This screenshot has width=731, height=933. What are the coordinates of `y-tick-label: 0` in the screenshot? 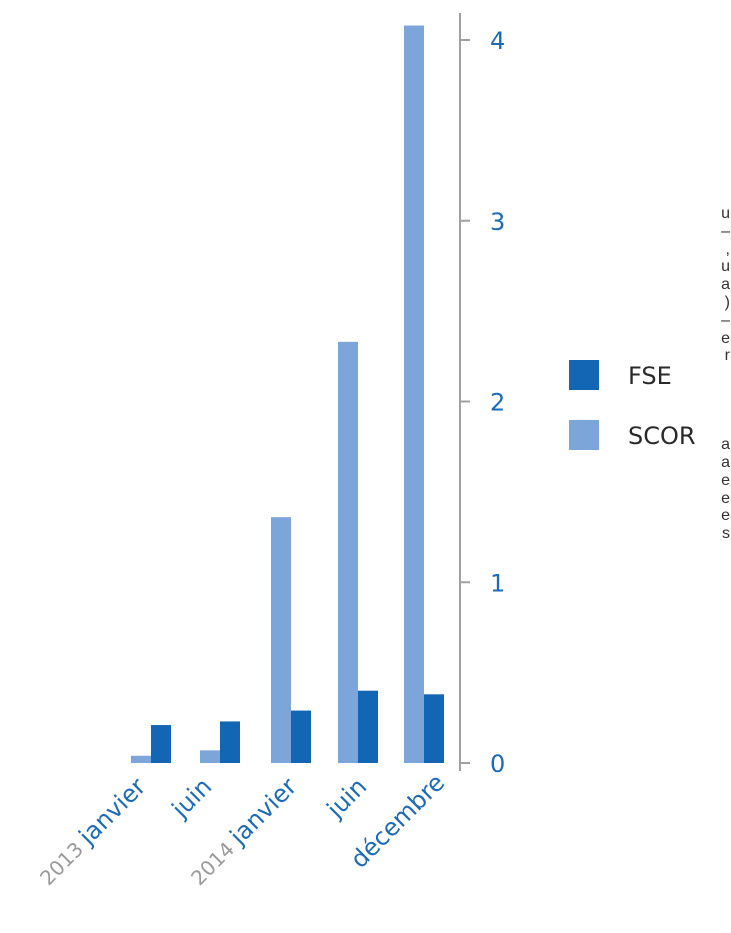 It's located at (497, 764).